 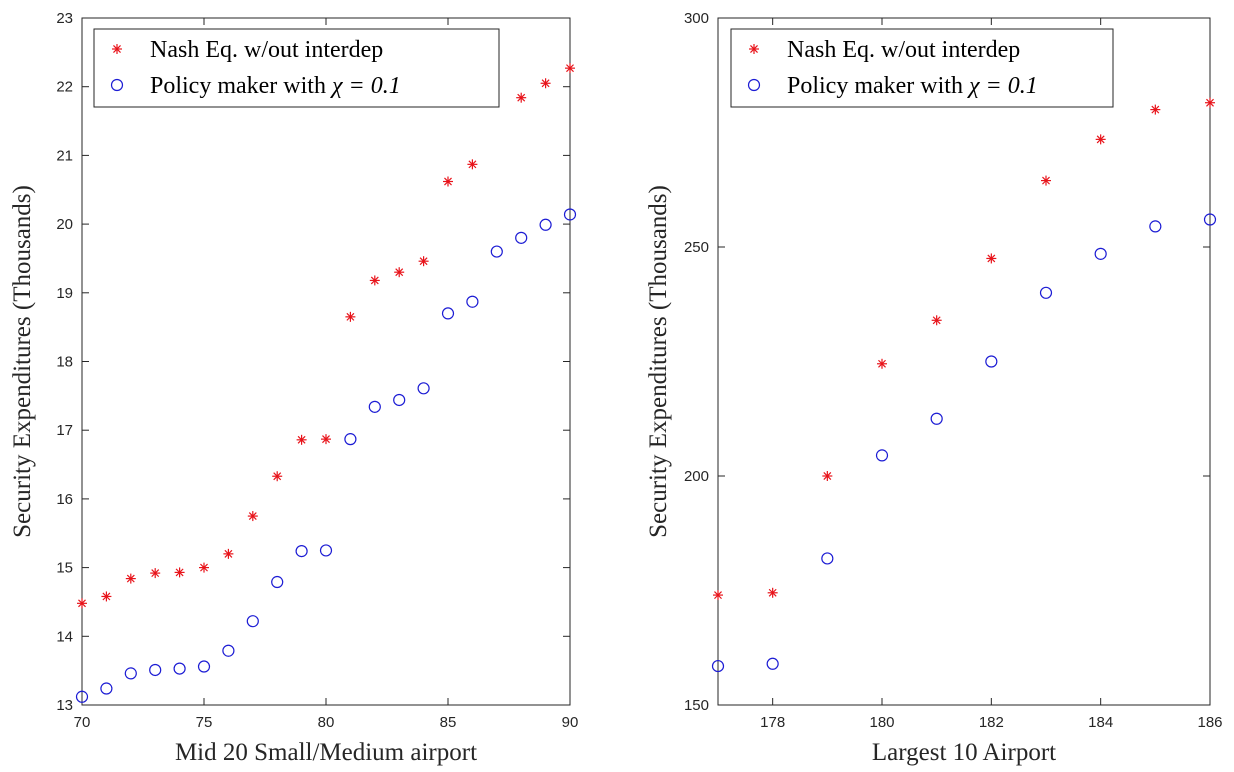 I want to click on y-tick-label: 18, so click(x=64, y=362).